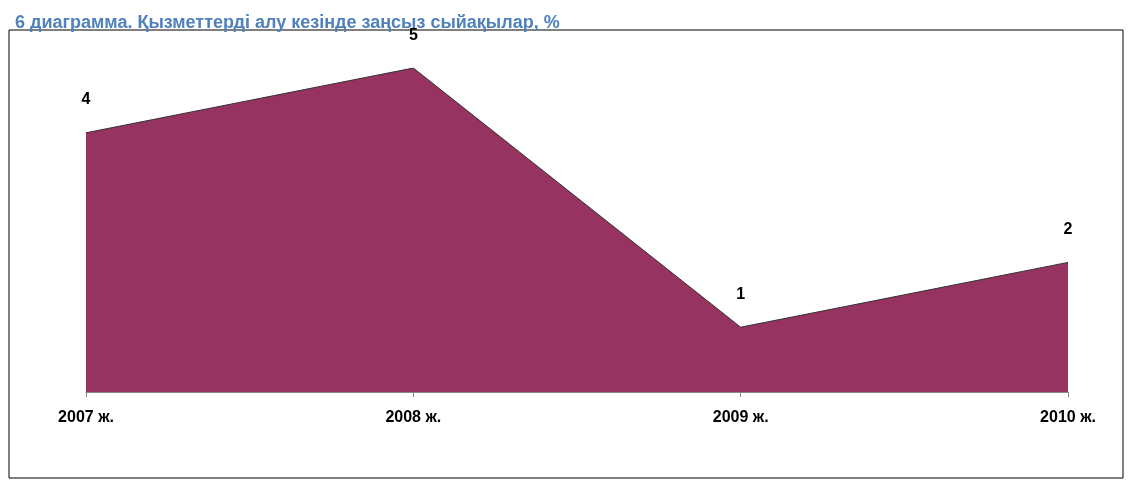  Describe the element at coordinates (740, 416) in the screenshot. I see `x-tick-label: 2009 ж.` at that location.